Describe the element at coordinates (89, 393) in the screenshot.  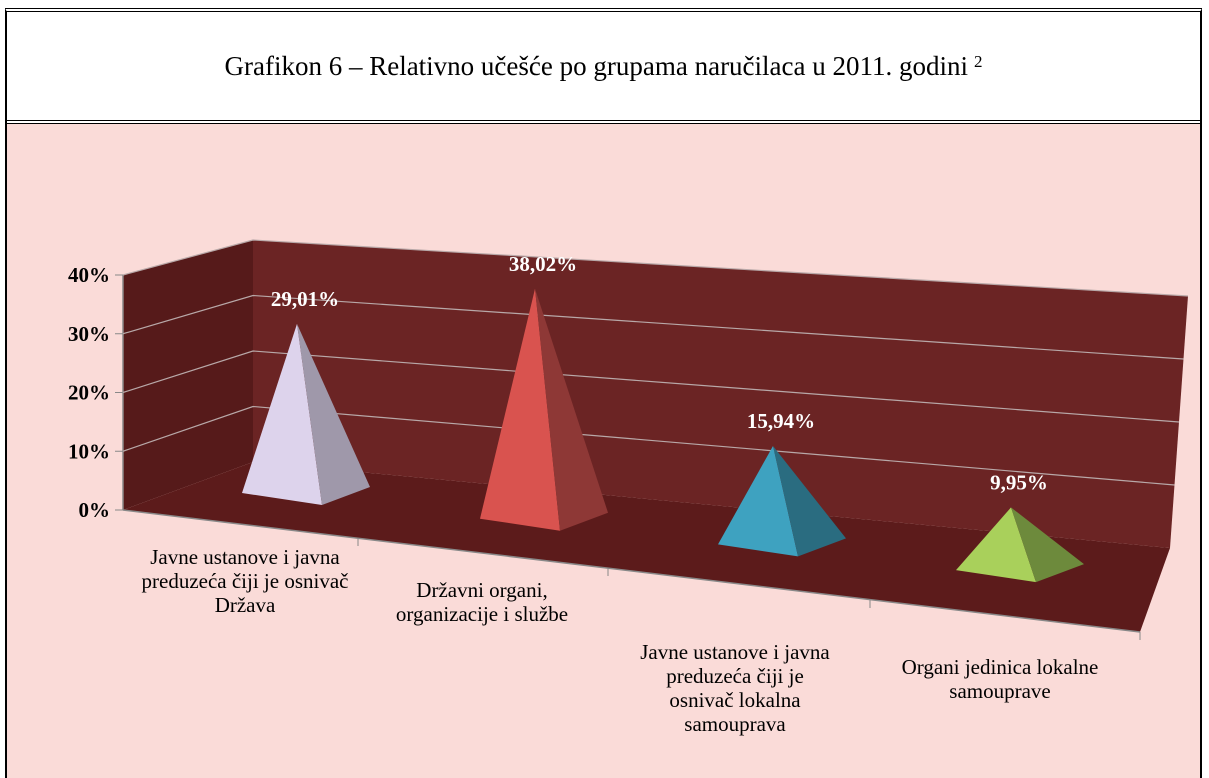
I see `y-tick-label: 20%` at that location.